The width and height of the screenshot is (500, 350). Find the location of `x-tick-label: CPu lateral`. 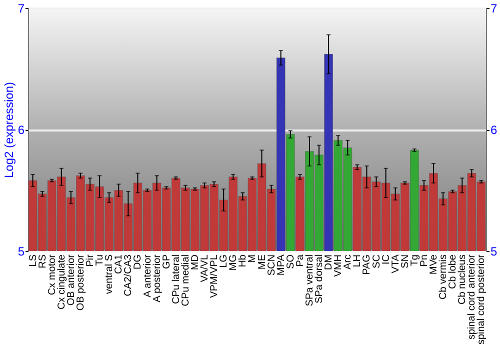

x-tick-label: CPu lateral is located at coordinates (176, 279).